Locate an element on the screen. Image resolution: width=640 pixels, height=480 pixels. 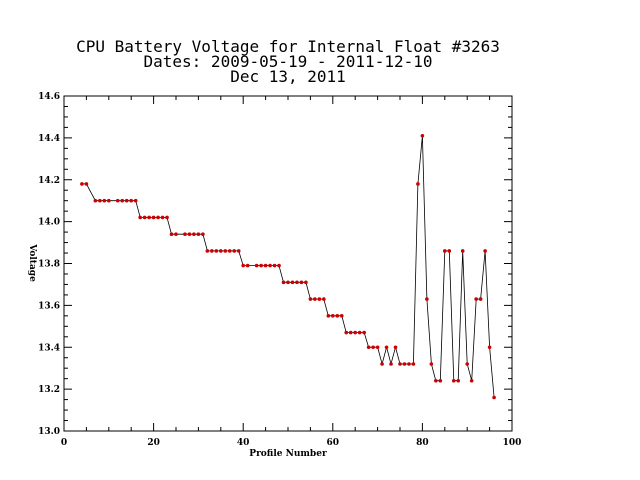
x-tick-label: 100 is located at coordinates (512, 443).